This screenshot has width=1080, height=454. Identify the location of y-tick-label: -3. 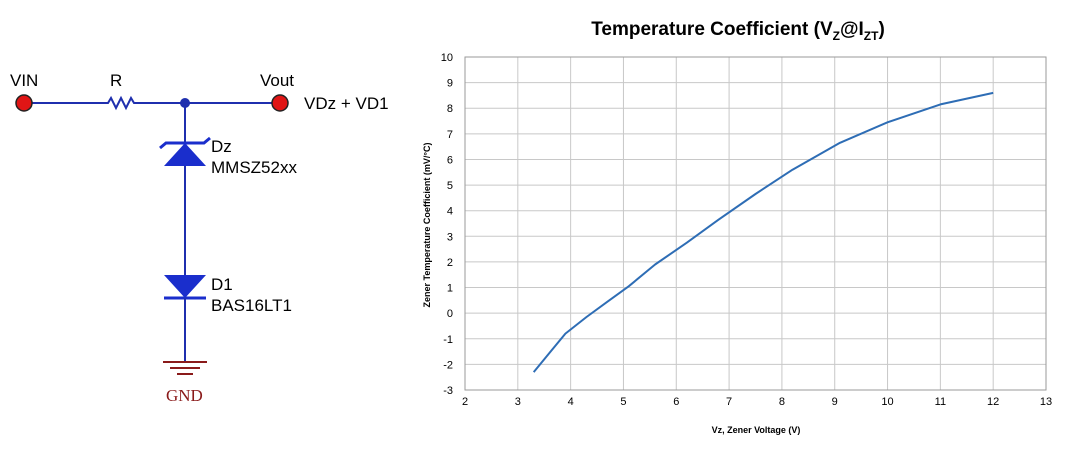
(448, 391).